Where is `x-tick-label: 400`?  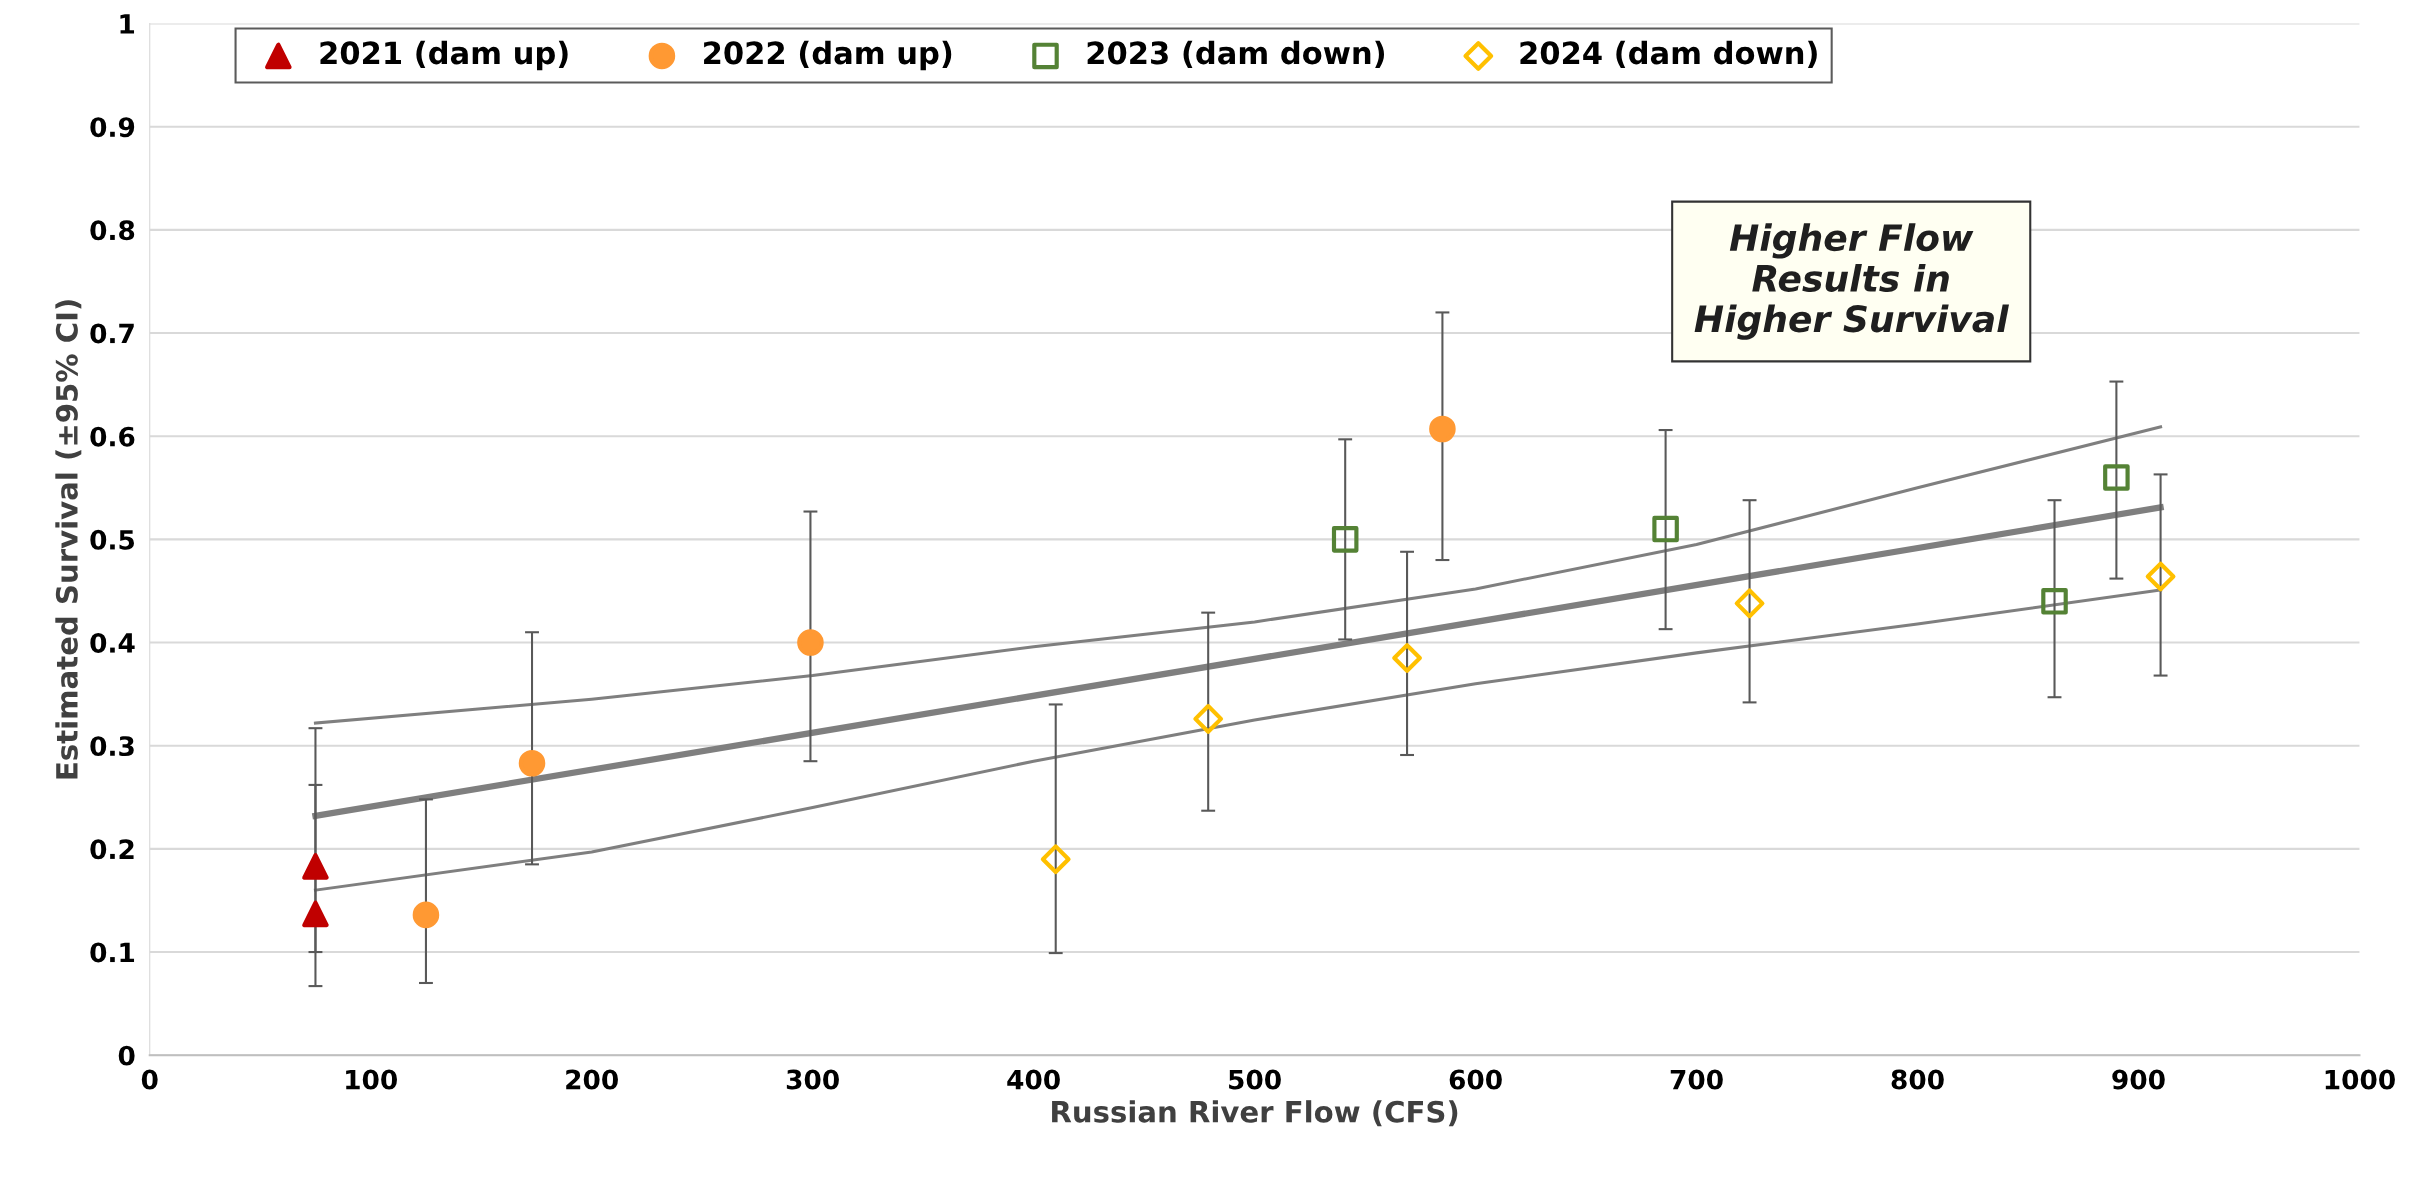
x-tick-label: 400 is located at coordinates (1033, 1079).